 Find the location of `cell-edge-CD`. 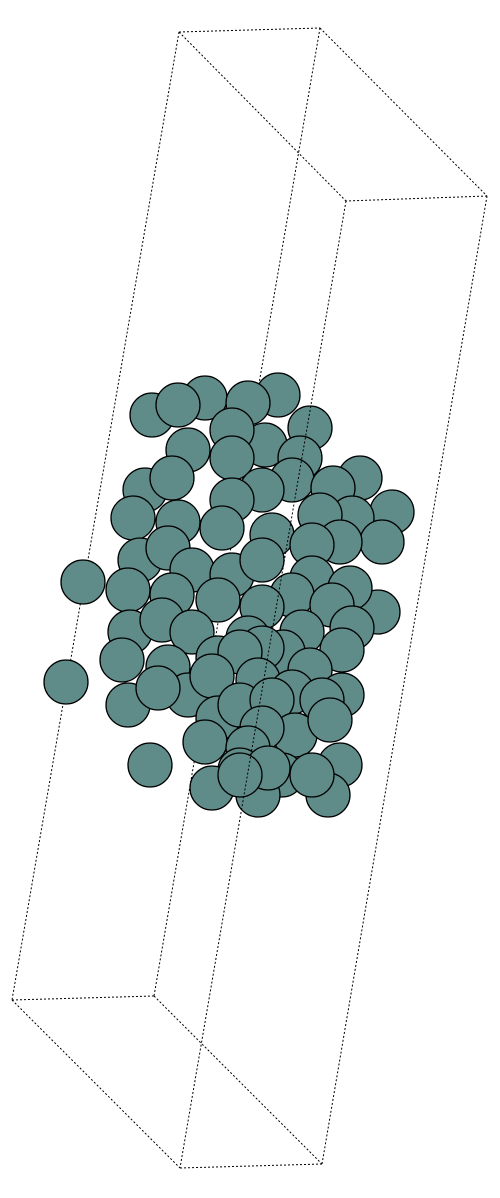

cell-edge-CD is located at coordinates (416, 198).